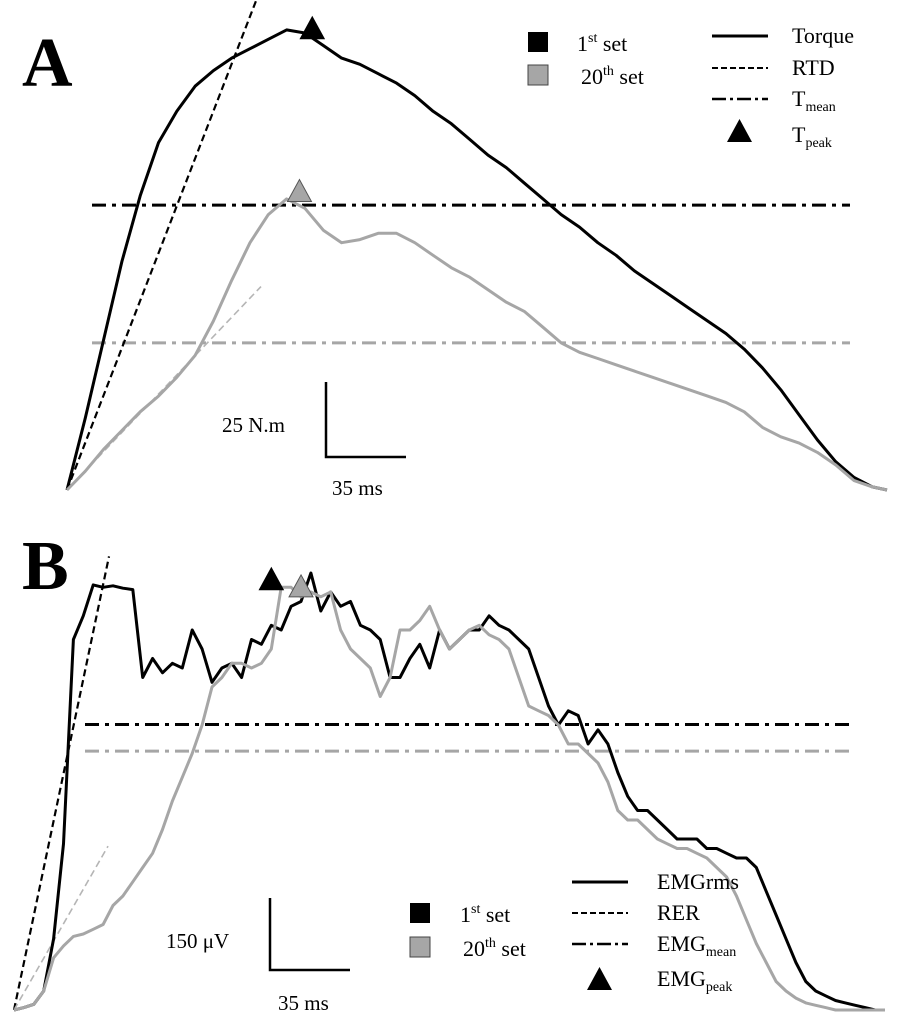  Describe the element at coordinates (306, 109) in the screenshot. I see `panel-a-peak-markers` at that location.